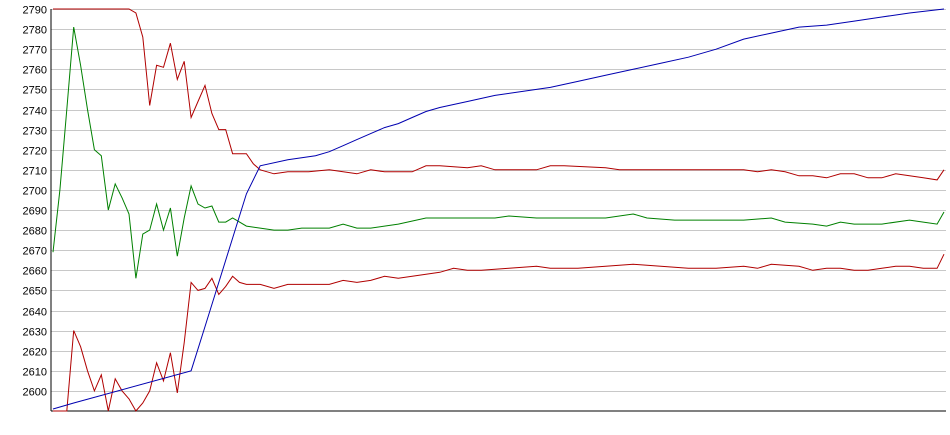  Describe the element at coordinates (35, 51) in the screenshot. I see `y-tick-label-2770: 2770` at that location.